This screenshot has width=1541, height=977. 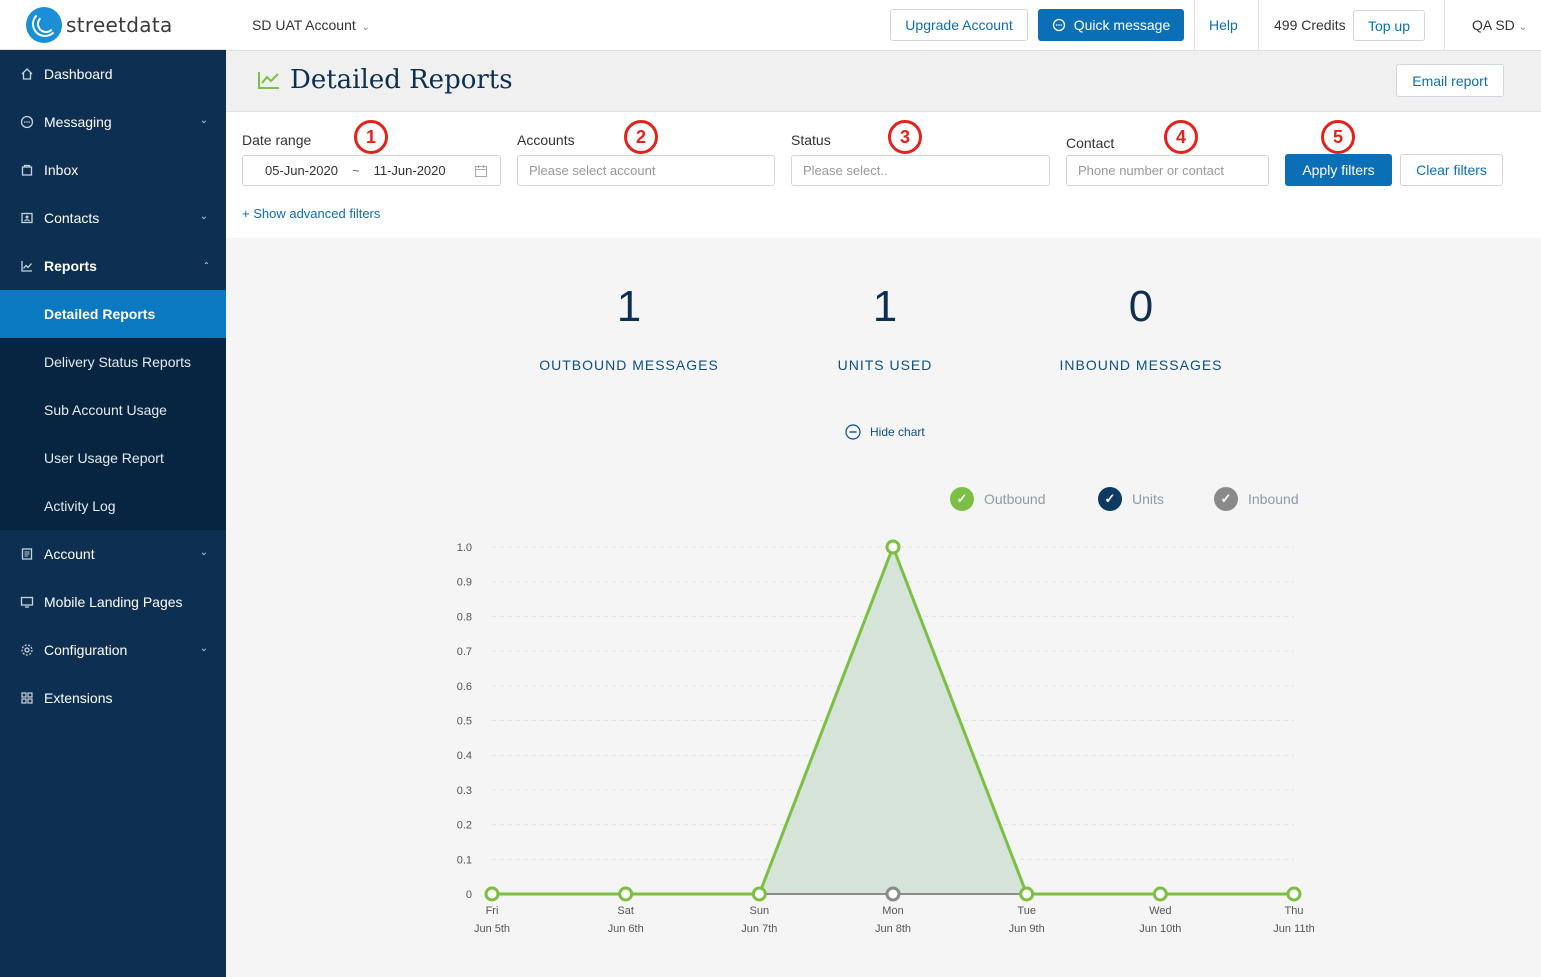 I want to click on date-range-input: 05-Jun-2020 ~ 11-Jun-2020, so click(x=371, y=170).